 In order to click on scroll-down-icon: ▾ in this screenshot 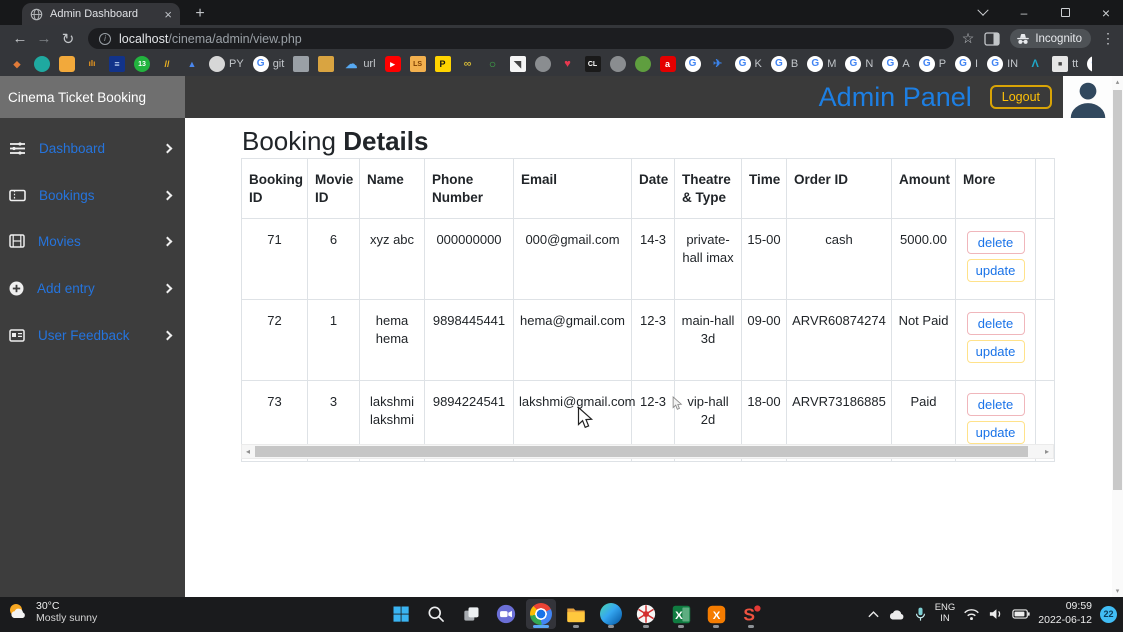, I will do `click(1117, 591)`.